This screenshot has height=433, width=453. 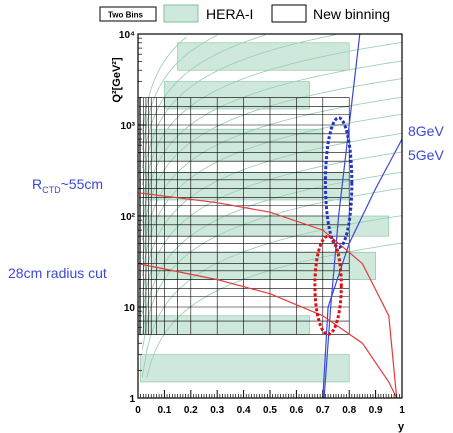 What do you see at coordinates (402, 410) in the screenshot?
I see `x-tick-label: 1` at bounding box center [402, 410].